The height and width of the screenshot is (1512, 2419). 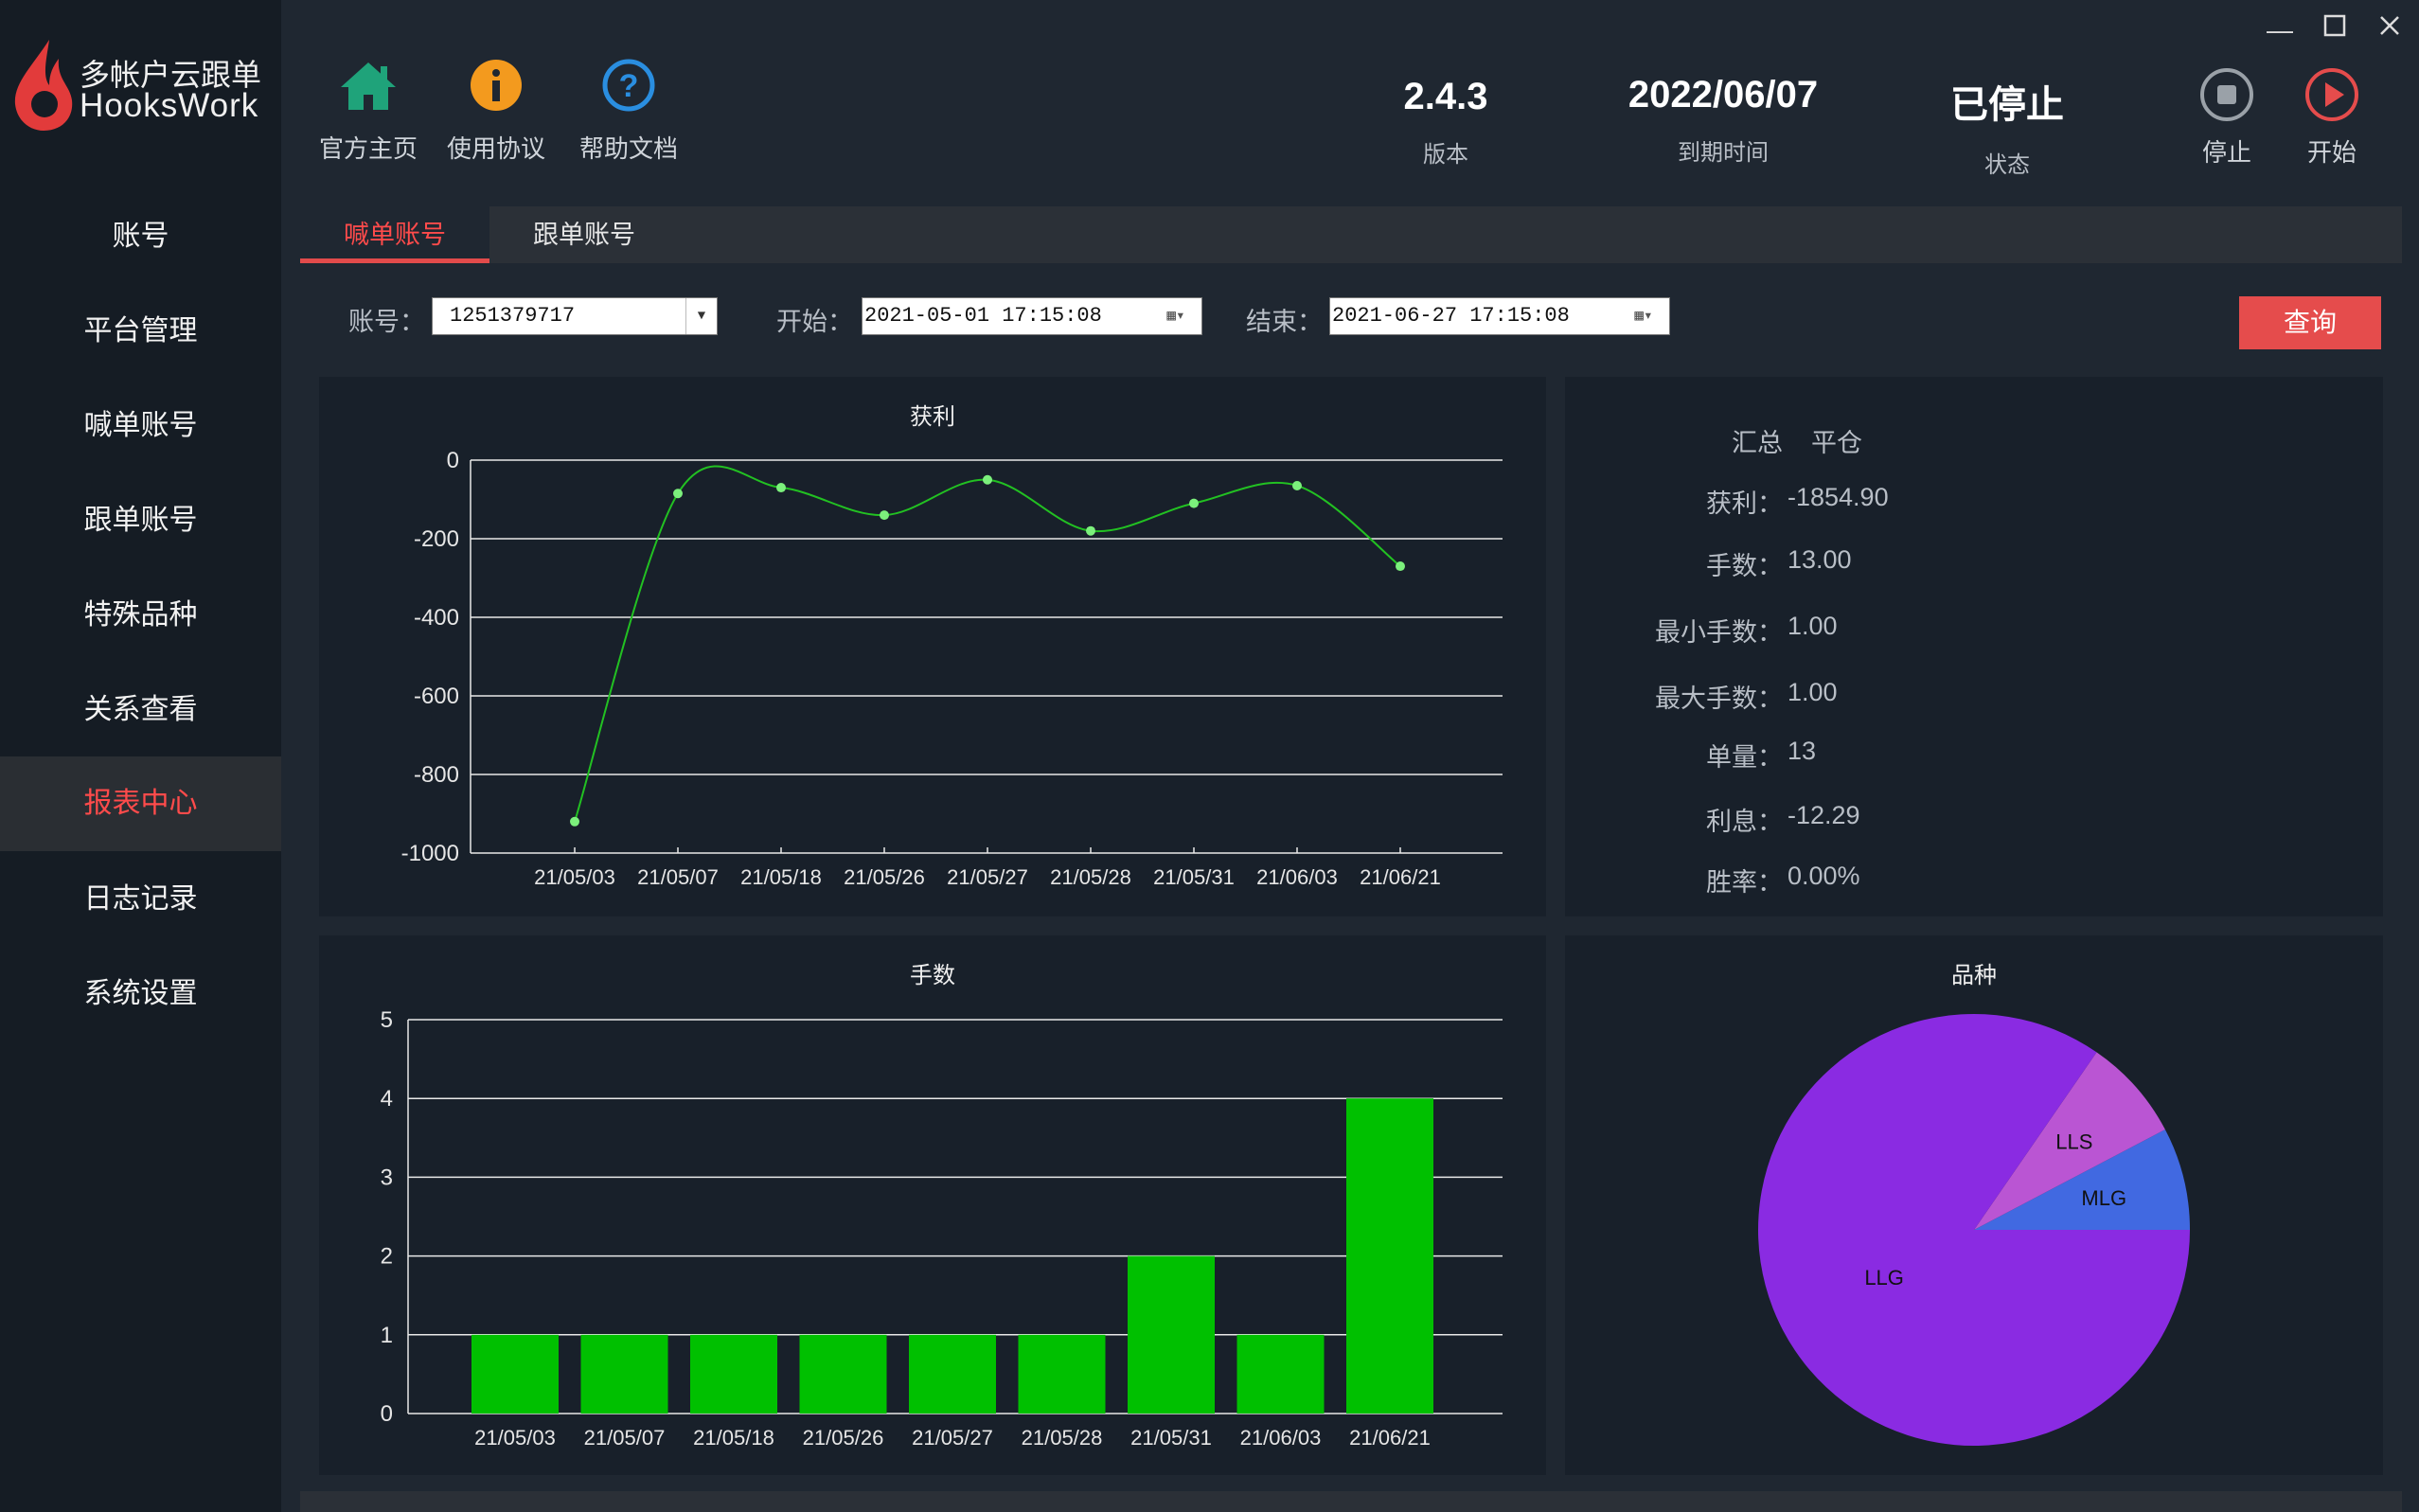 I want to click on tab-signal-account: 喊单账号, so click(x=395, y=234).